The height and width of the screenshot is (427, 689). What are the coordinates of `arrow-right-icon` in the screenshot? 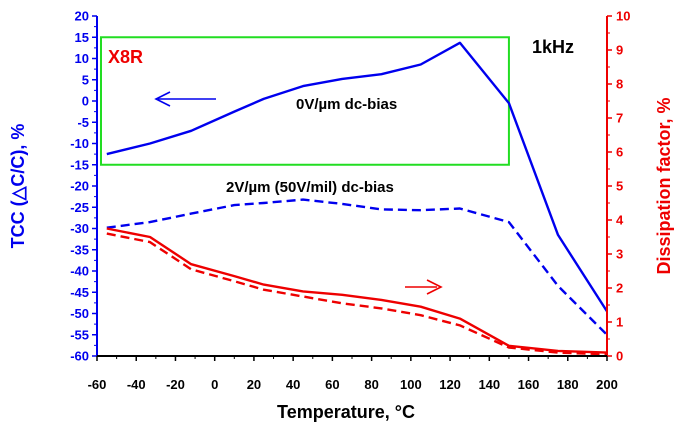 It's located at (424, 287).